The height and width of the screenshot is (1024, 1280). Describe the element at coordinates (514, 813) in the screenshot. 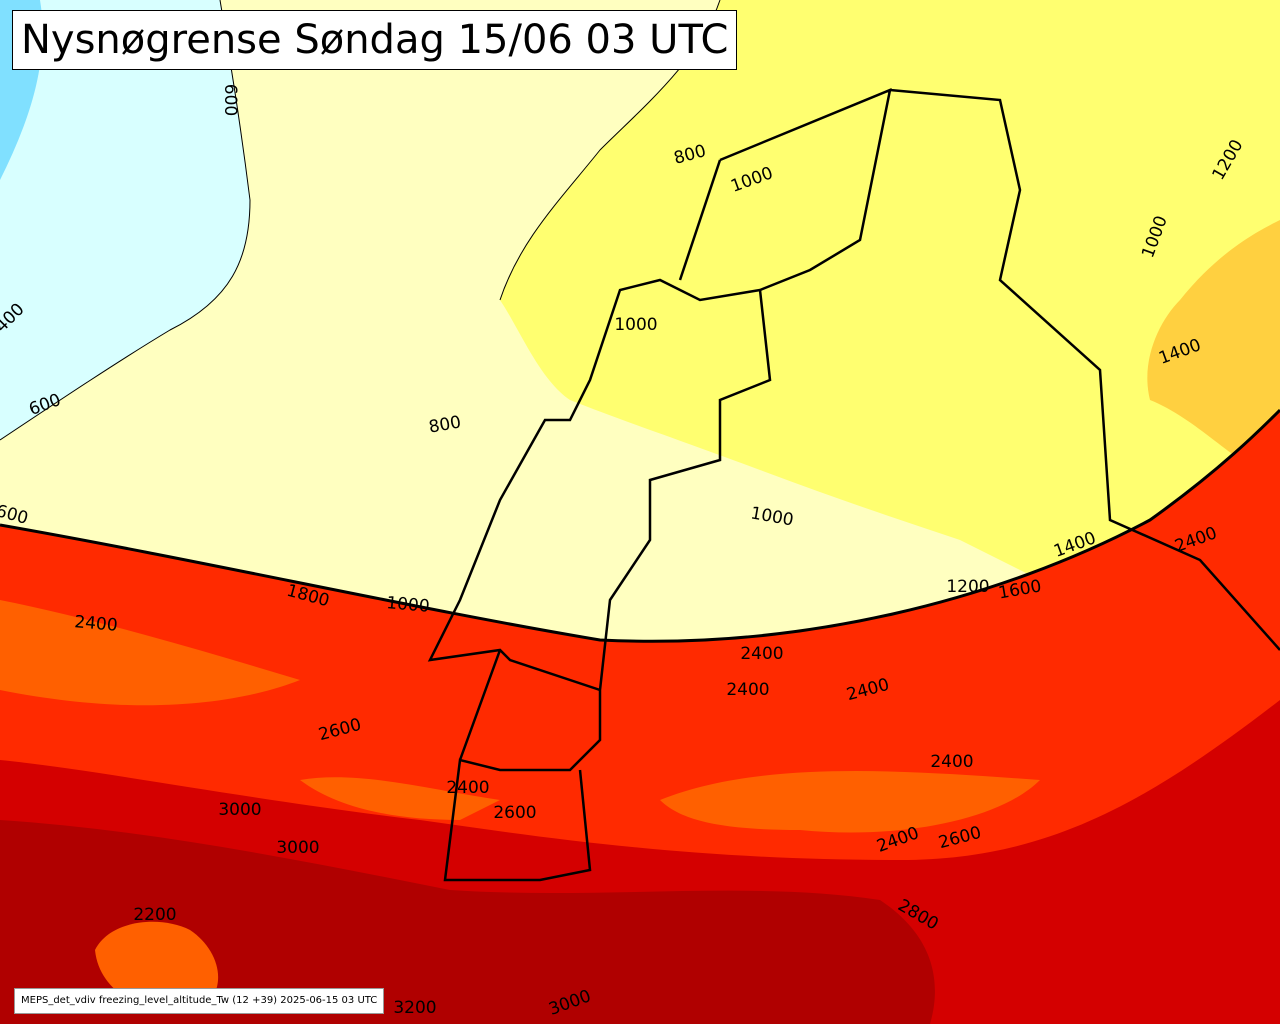

I see `contour-label: 2600` at that location.